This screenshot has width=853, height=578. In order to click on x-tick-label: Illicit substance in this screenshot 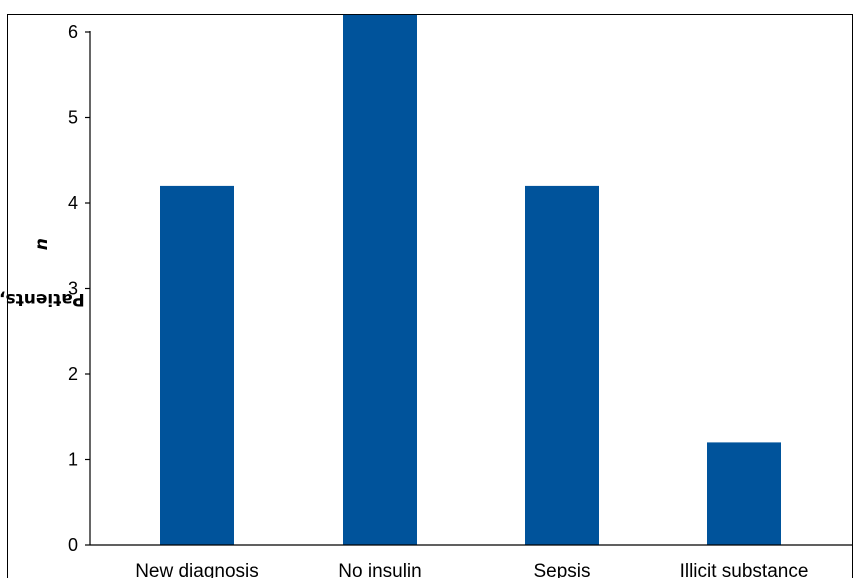, I will do `click(744, 569)`.